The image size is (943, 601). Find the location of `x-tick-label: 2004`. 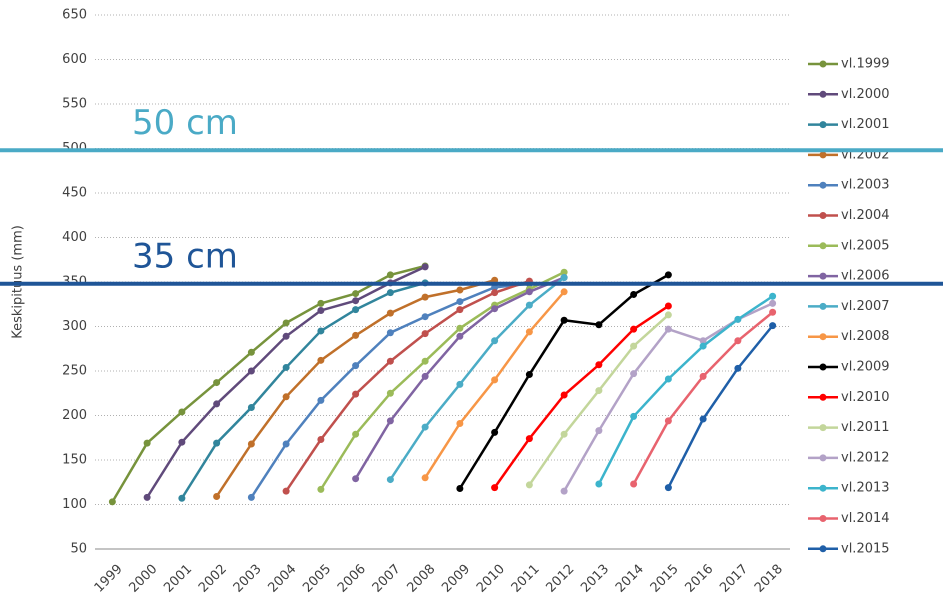

x-tick-label: 2004 is located at coordinates (282, 579).